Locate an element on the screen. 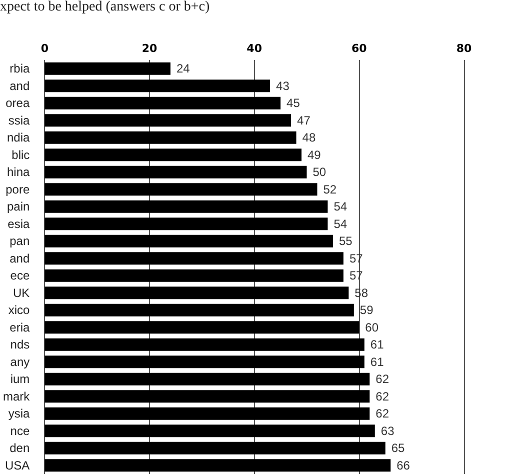 The height and width of the screenshot is (476, 515). data-label: 65 is located at coordinates (398, 448).